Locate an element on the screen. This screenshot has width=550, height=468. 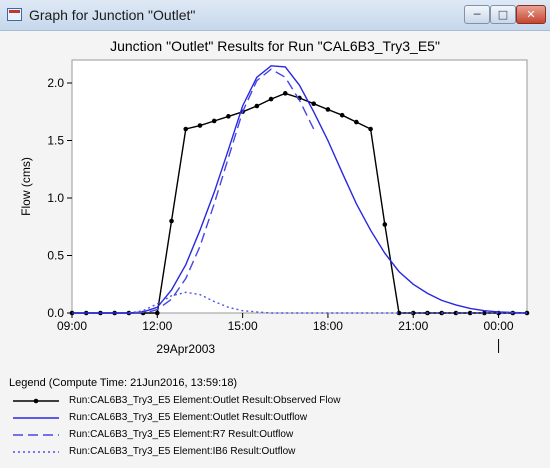
x-tick-label: 15:00 is located at coordinates (243, 326).